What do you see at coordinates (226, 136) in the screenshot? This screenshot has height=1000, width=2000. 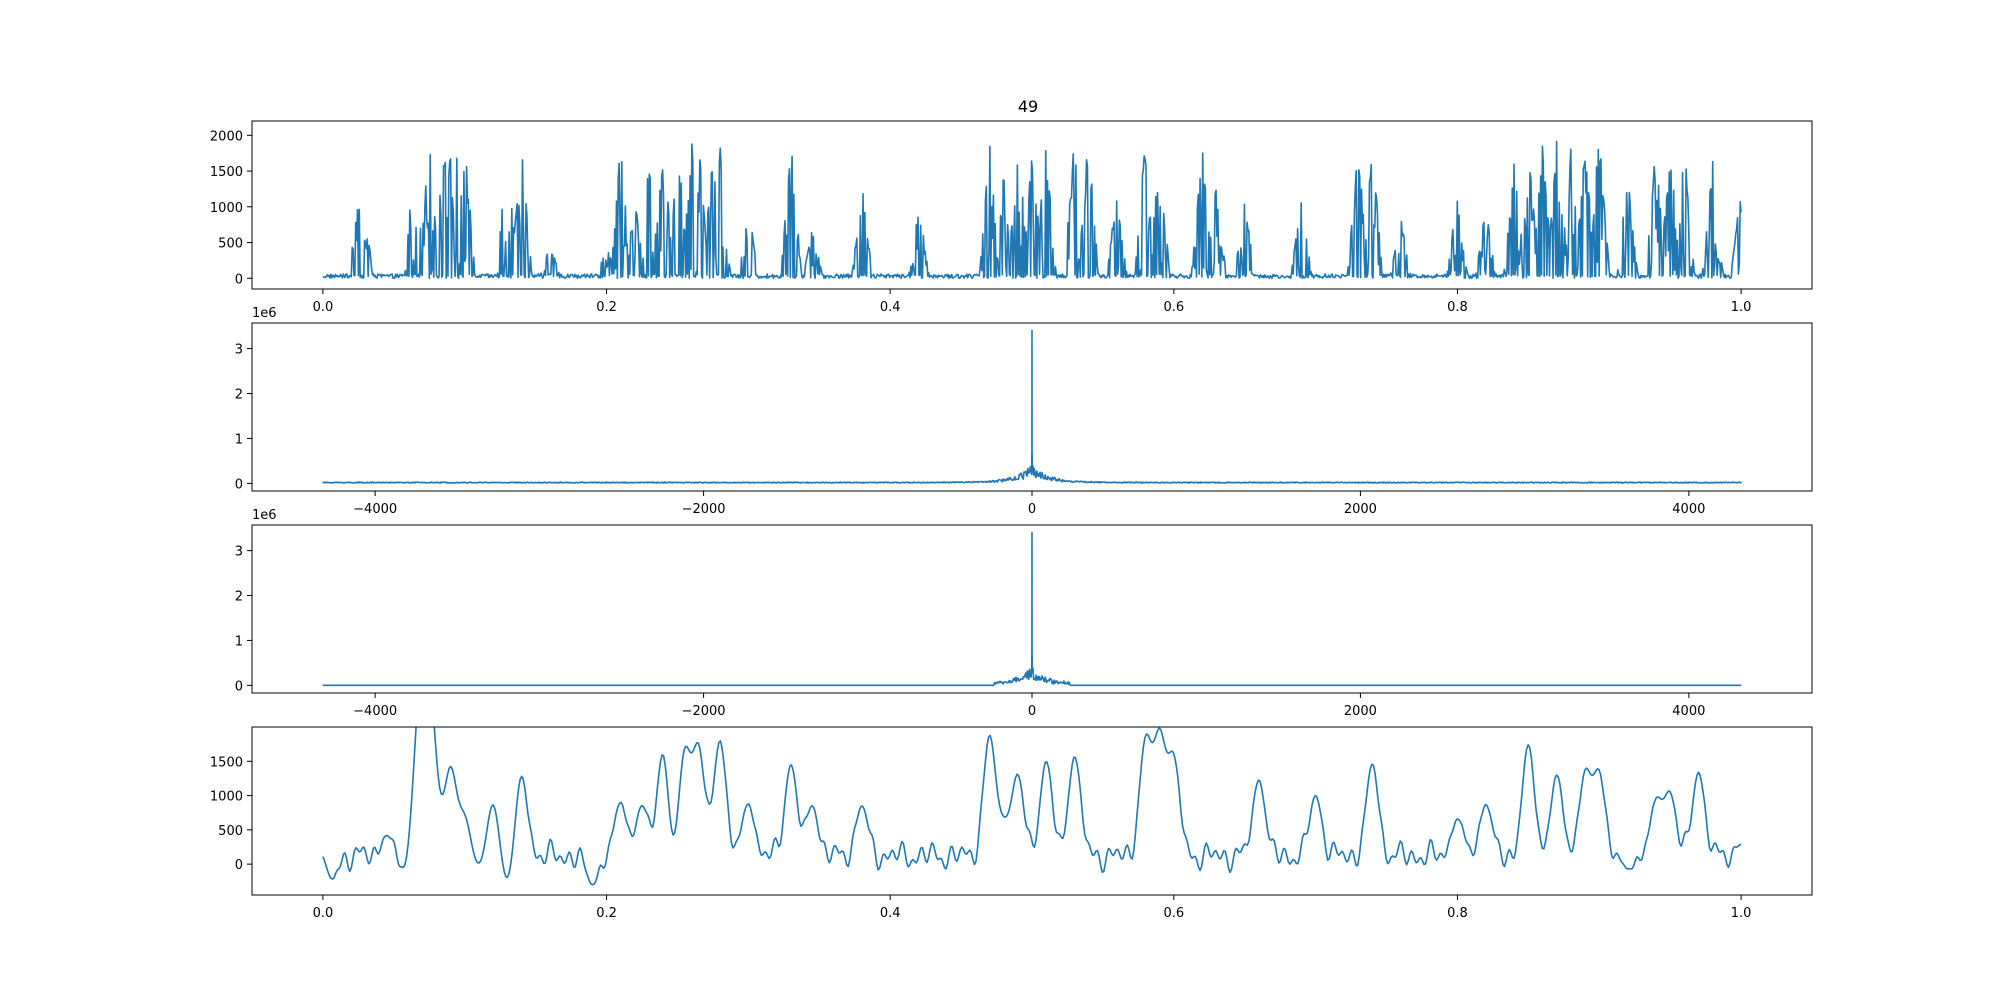 I see `y-tick-label: 2000` at bounding box center [226, 136].